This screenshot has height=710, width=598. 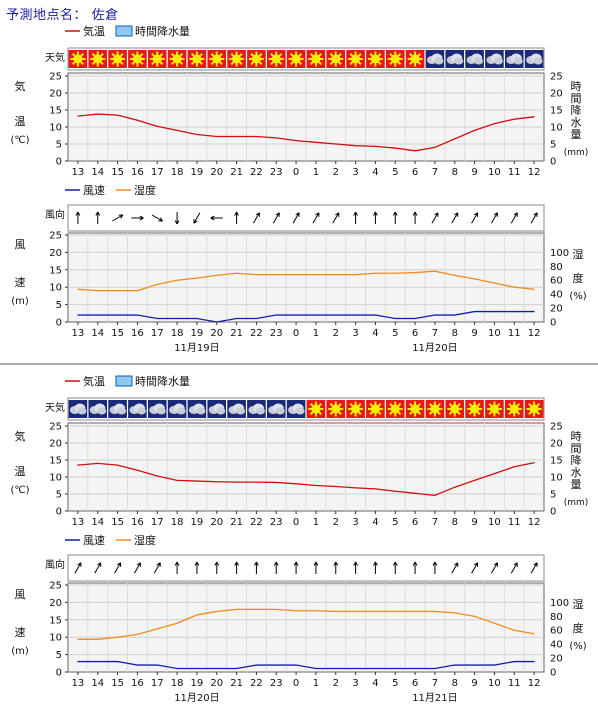 What do you see at coordinates (59, 495) in the screenshot?
I see `temperature-tick-label: 5` at bounding box center [59, 495].